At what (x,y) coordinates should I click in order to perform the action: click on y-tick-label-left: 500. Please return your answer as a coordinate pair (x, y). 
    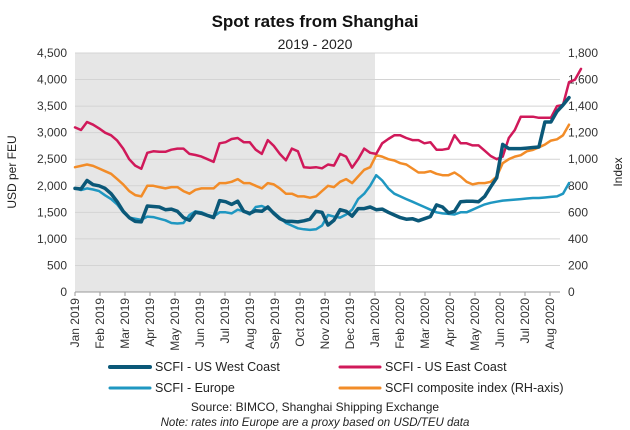
    Looking at the image, I should click on (57, 265).